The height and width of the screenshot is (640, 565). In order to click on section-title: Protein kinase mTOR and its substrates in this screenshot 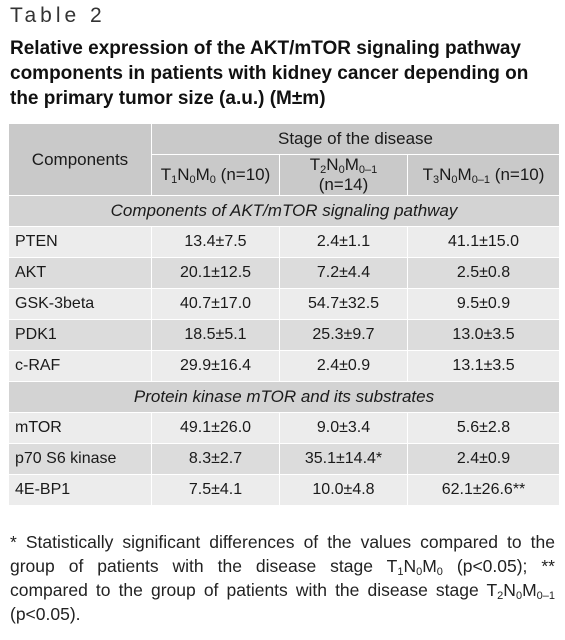, I will do `click(284, 397)`.